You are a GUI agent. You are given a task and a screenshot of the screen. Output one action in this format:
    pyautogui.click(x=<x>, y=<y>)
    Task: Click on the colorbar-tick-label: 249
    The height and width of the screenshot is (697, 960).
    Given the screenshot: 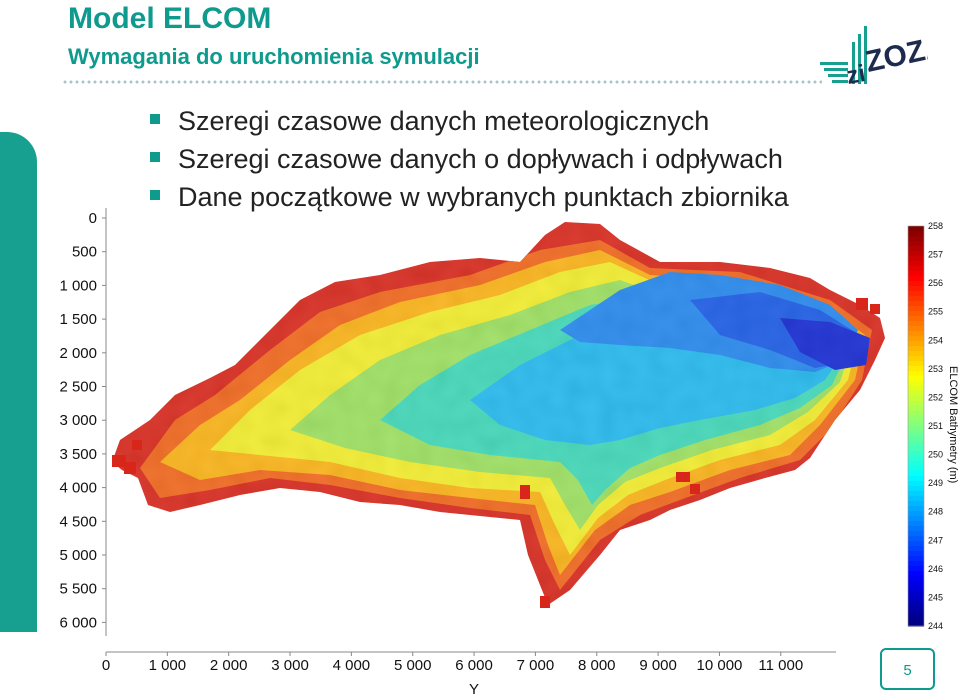 What is the action you would take?
    pyautogui.click(x=935, y=483)
    